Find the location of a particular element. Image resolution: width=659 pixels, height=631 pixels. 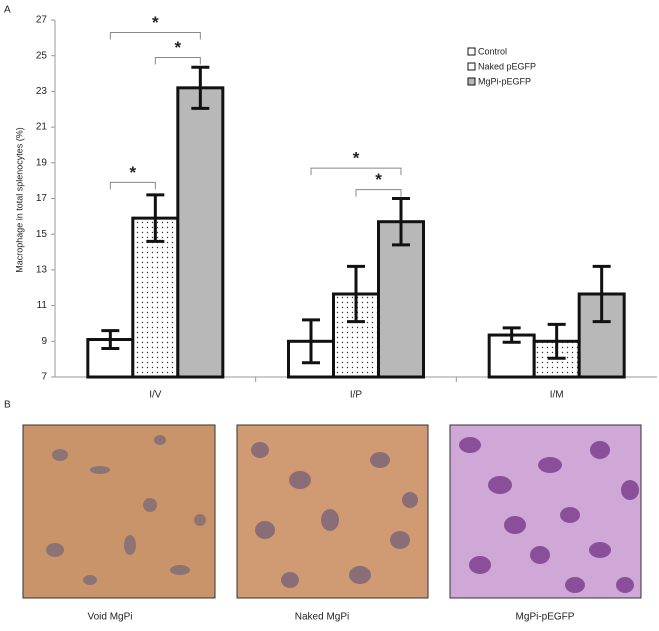

legend-label: MgPi-pEGFP is located at coordinates (504, 81).